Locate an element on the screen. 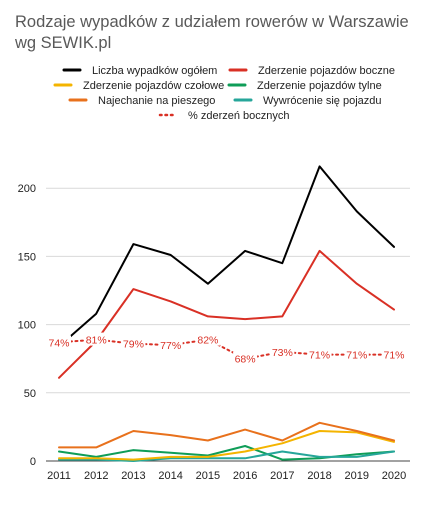 The image size is (428, 512). x-tick-label: 2017 is located at coordinates (282, 476).